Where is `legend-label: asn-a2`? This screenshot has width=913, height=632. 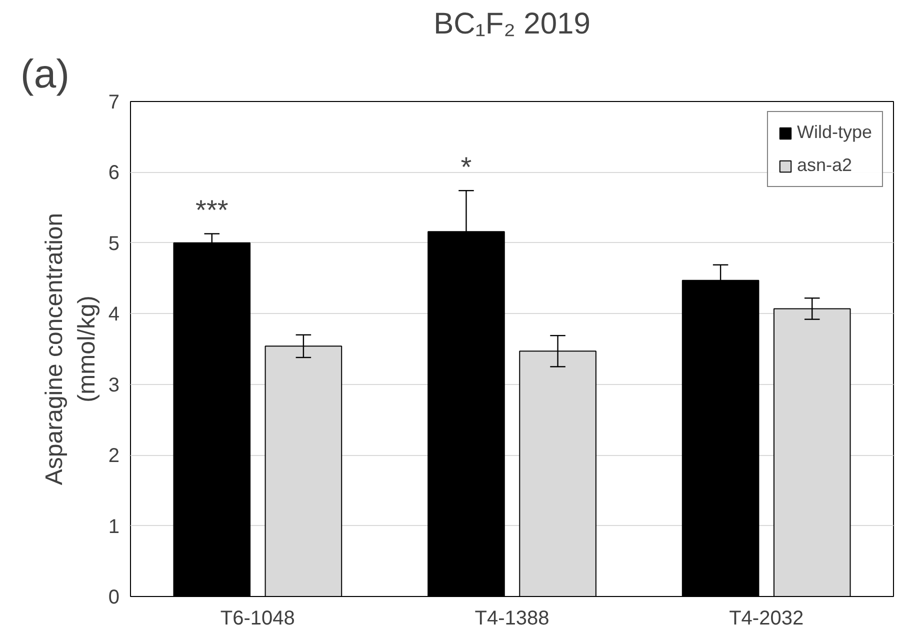 legend-label: asn-a2 is located at coordinates (824, 165).